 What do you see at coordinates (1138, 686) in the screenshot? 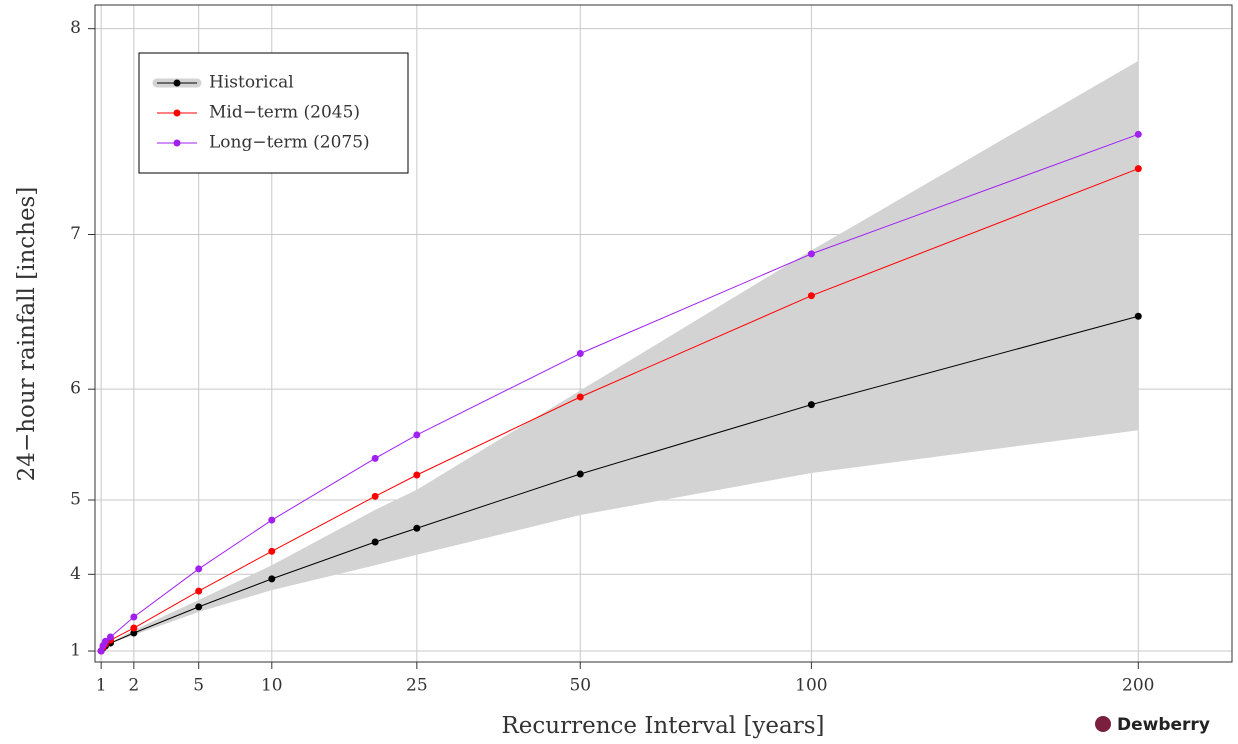
I see `x-tick-label: 200` at bounding box center [1138, 686].